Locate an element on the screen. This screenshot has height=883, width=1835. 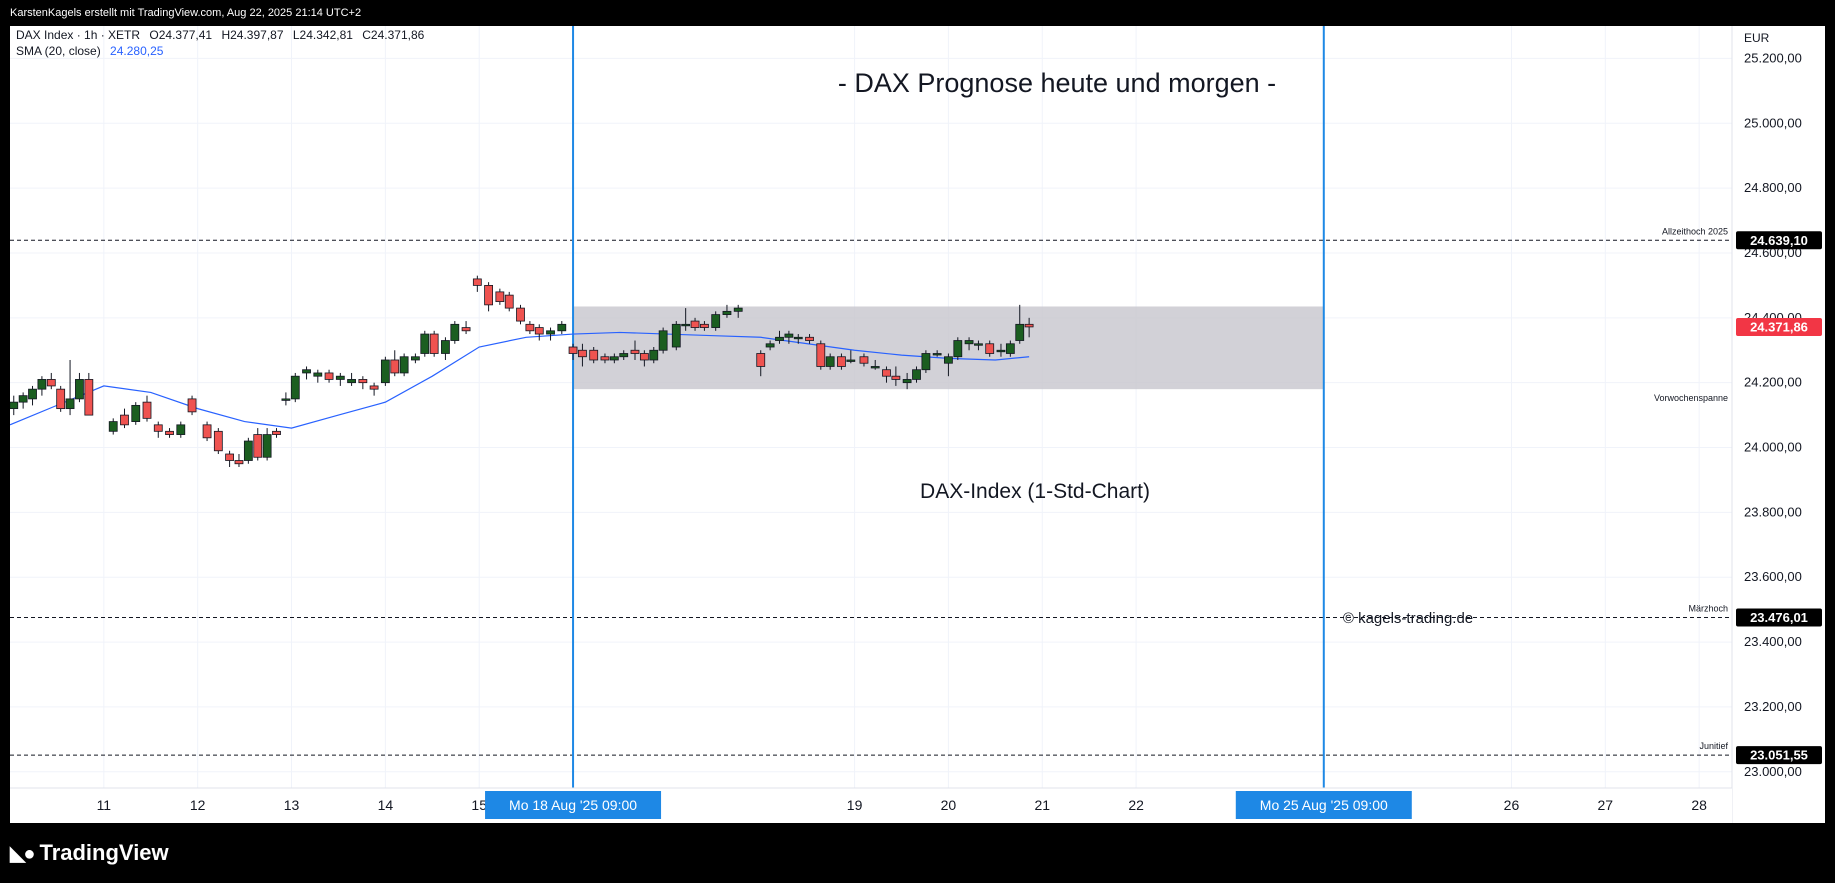
tradingview-logo: ◣● TradingView is located at coordinates (89, 853).